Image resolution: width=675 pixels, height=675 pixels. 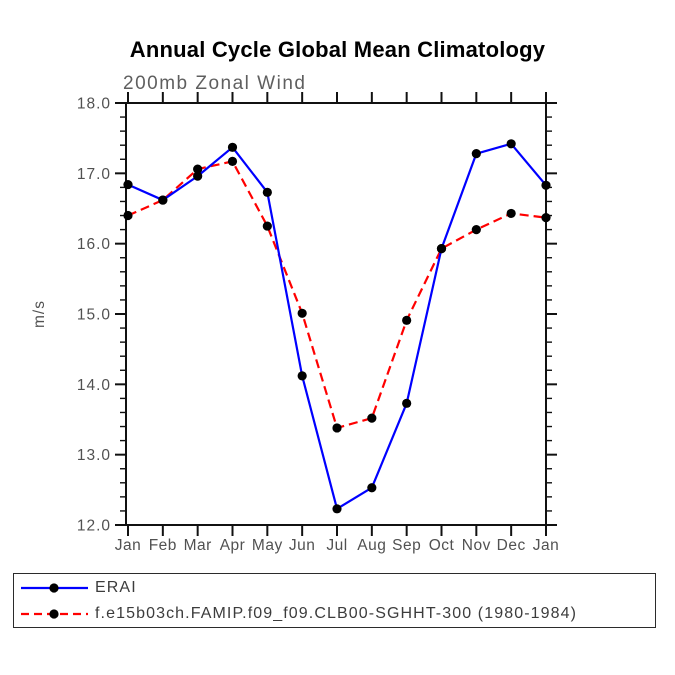 I want to click on x-tick-label: Sep, so click(x=406, y=545).